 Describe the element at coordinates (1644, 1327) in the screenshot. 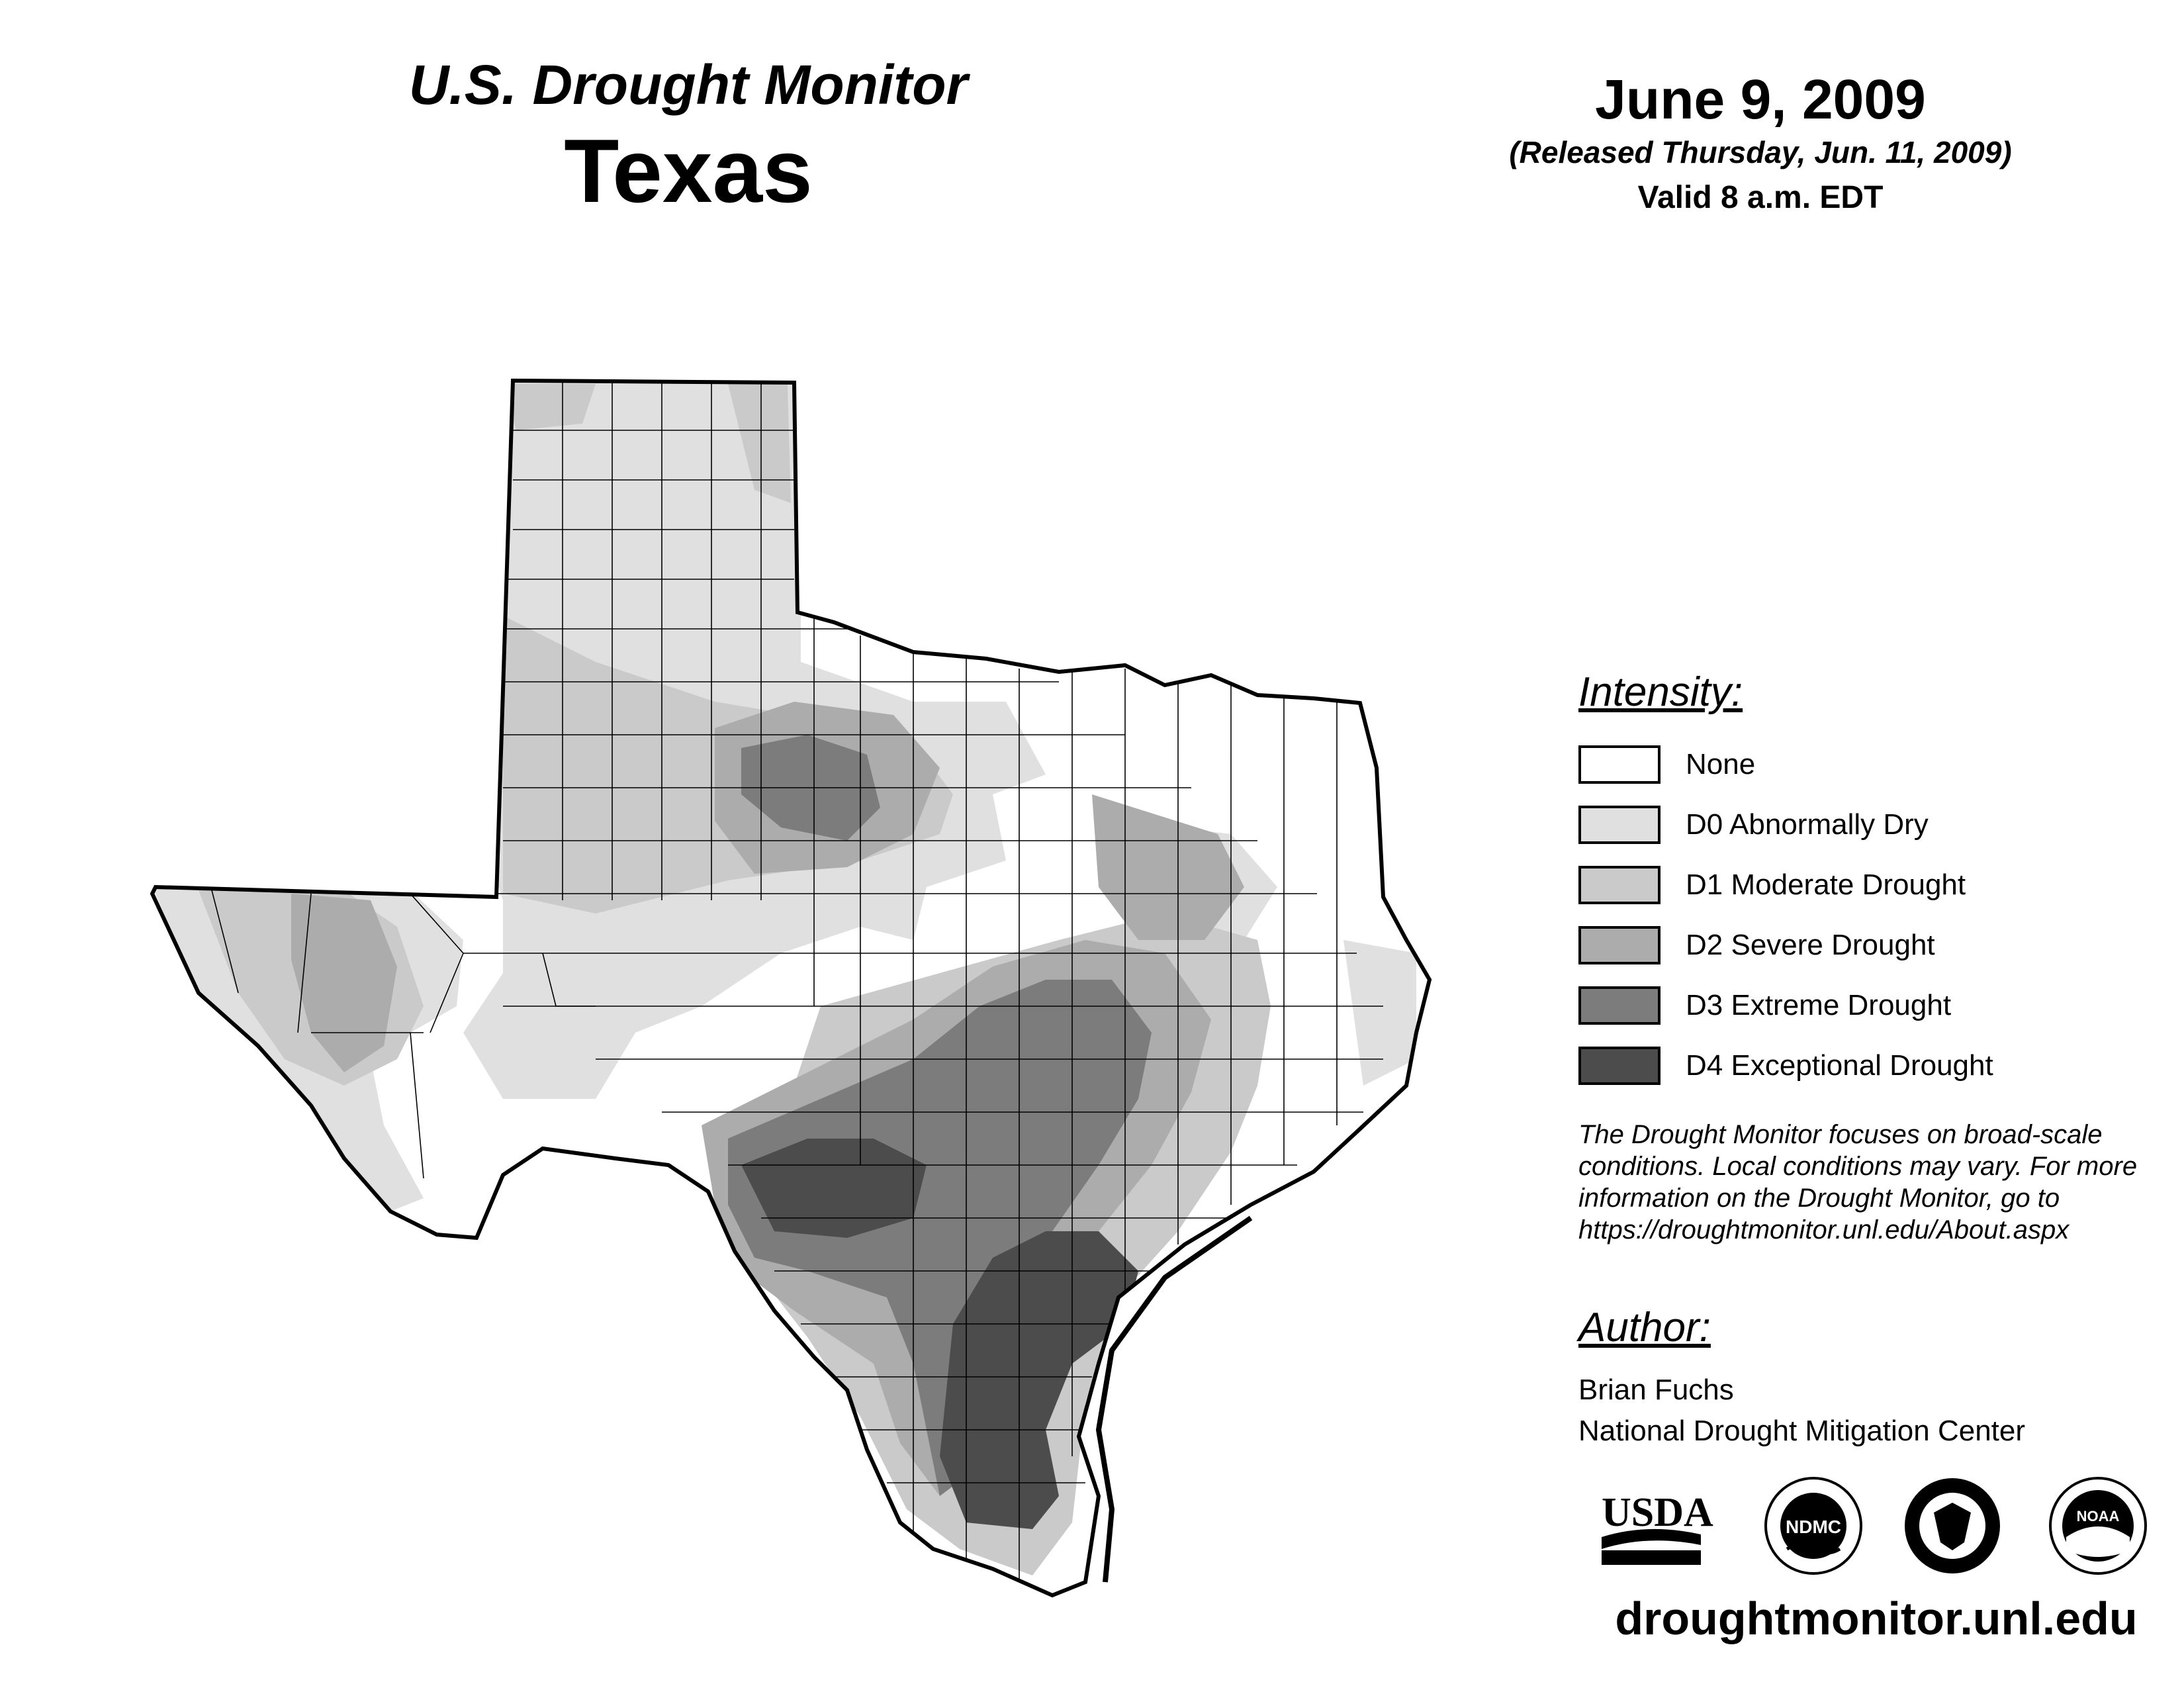

I see `author-heading: Author:` at that location.